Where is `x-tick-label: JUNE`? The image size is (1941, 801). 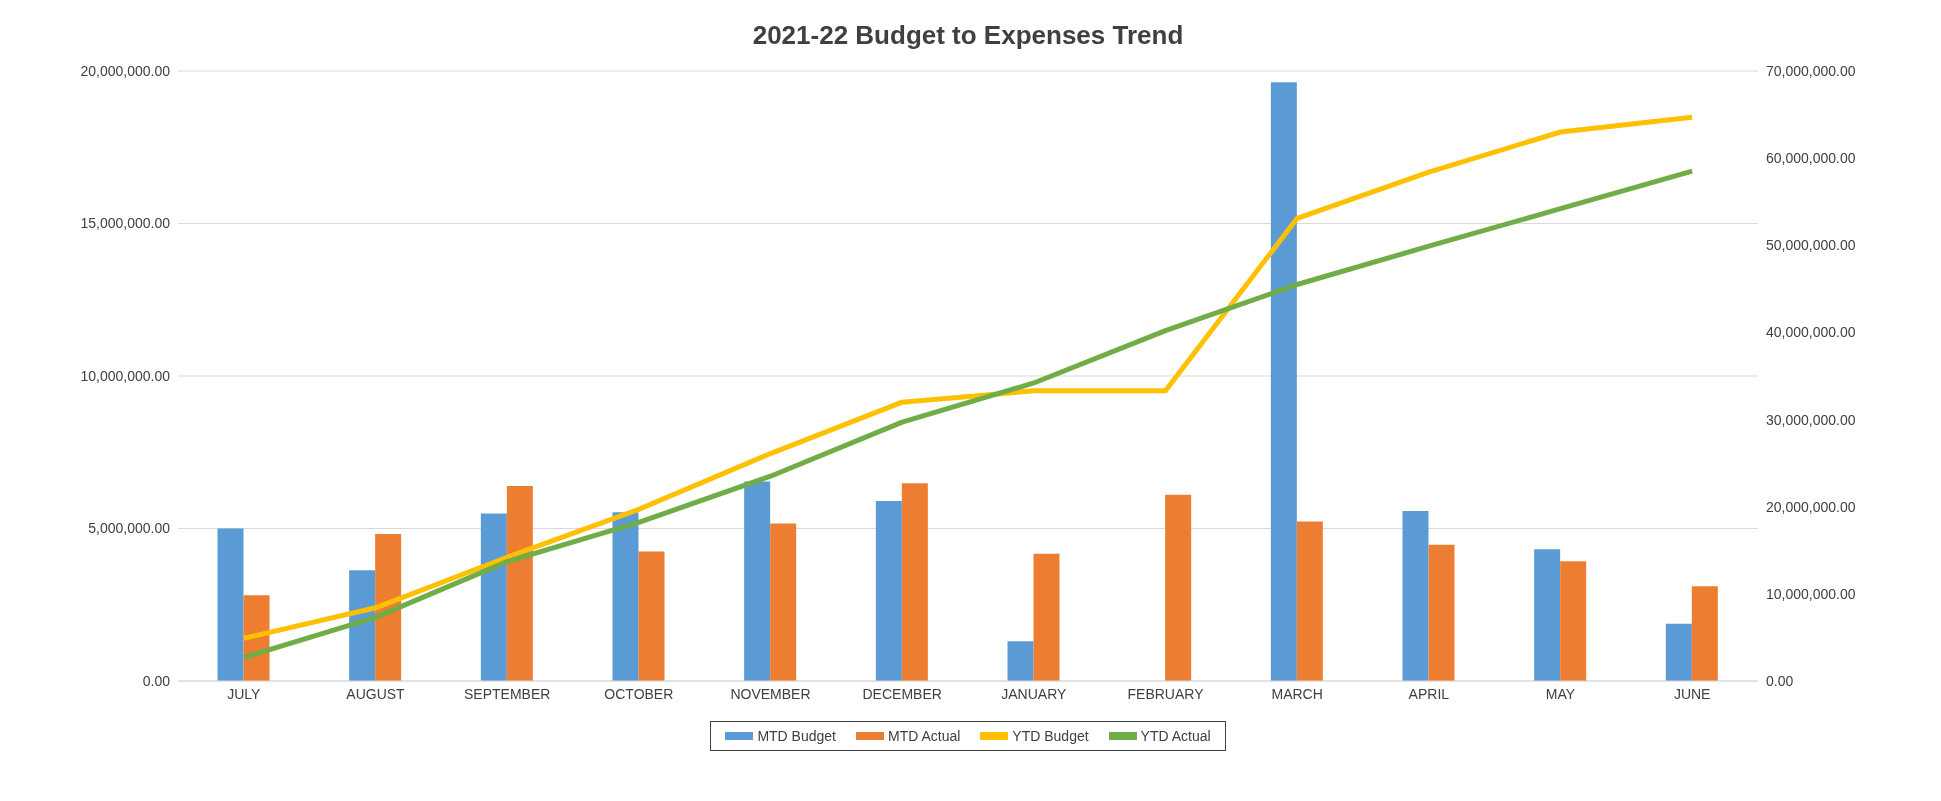 x-tick-label: JUNE is located at coordinates (1692, 693).